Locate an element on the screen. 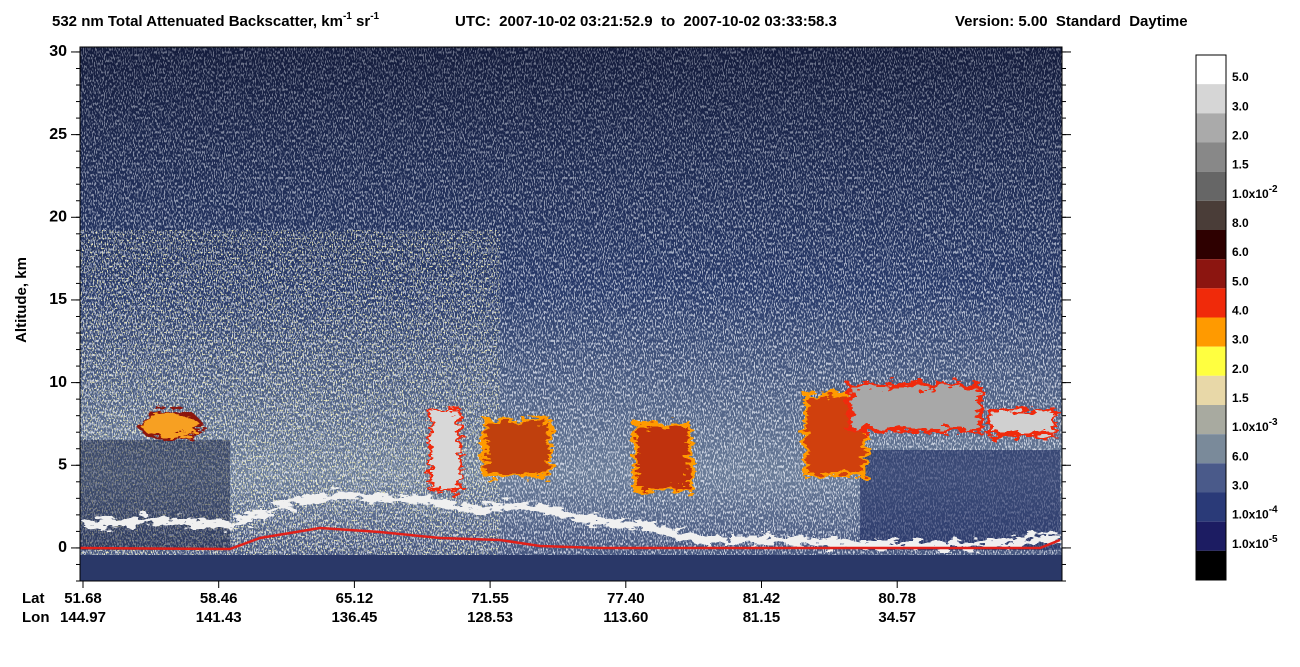  title-part: sr is located at coordinates (361, 21).